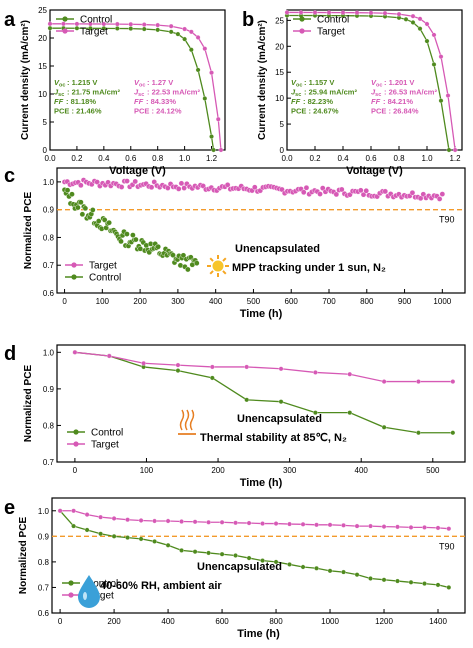  Describe the element at coordinates (50, 158) in the screenshot. I see `x-tick-label: 0.0` at that location.